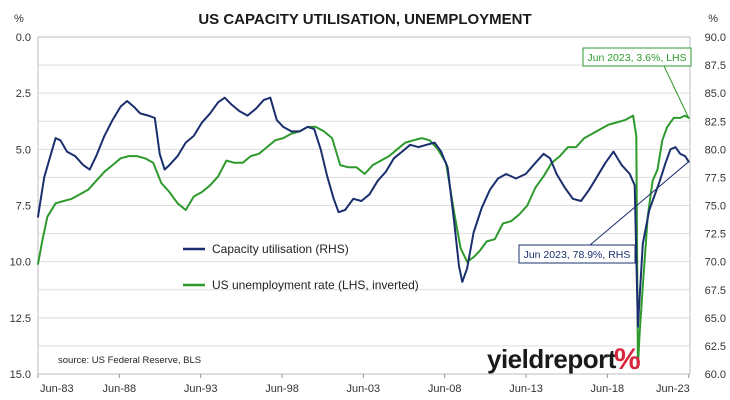 The width and height of the screenshot is (730, 400). I want to click on right-tick-label: 70.0, so click(715, 263).